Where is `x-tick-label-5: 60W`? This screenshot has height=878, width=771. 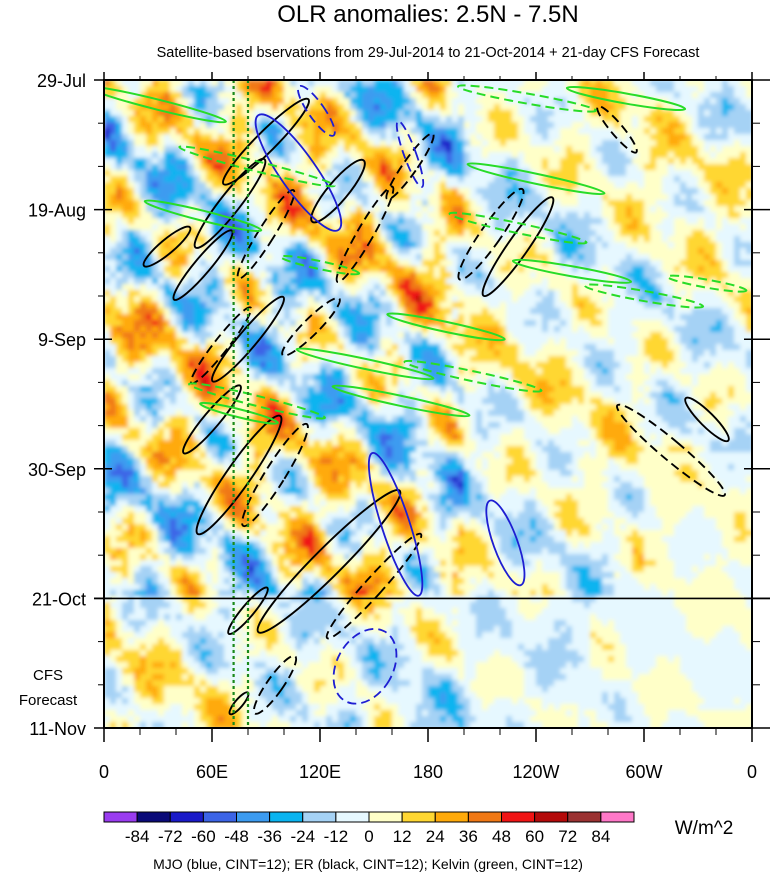 x-tick-label-5: 60W is located at coordinates (643, 772).